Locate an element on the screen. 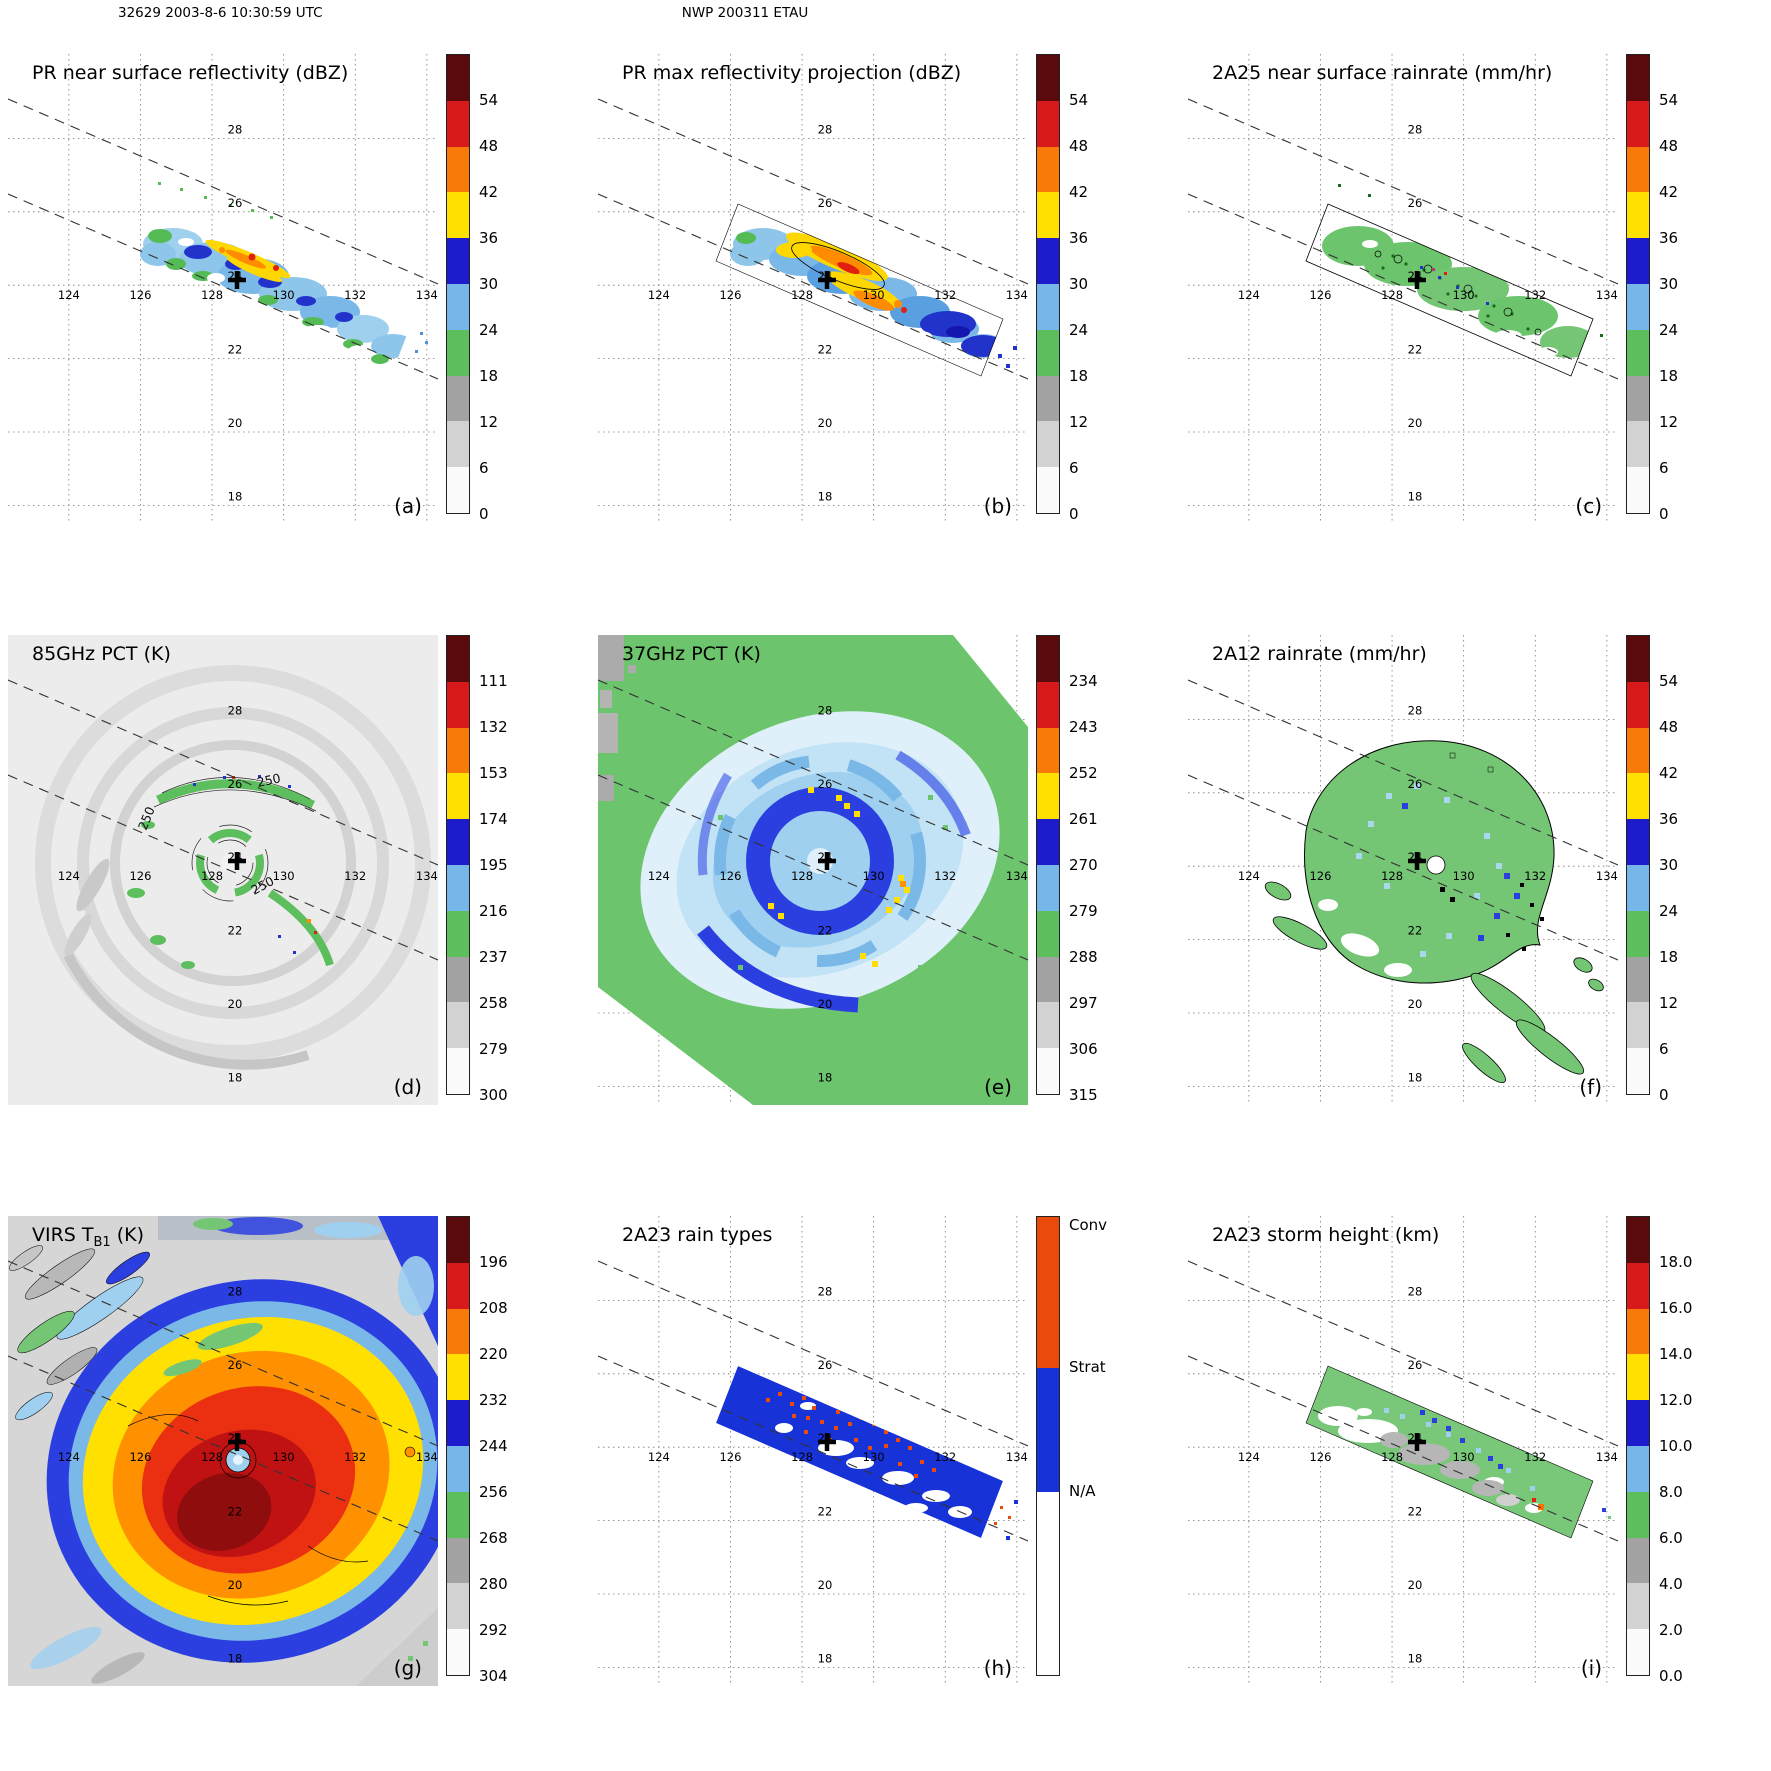 Image resolution: width=1771 pixels, height=1771 pixels. colorbar-tick-label: 24 is located at coordinates (1669, 911).